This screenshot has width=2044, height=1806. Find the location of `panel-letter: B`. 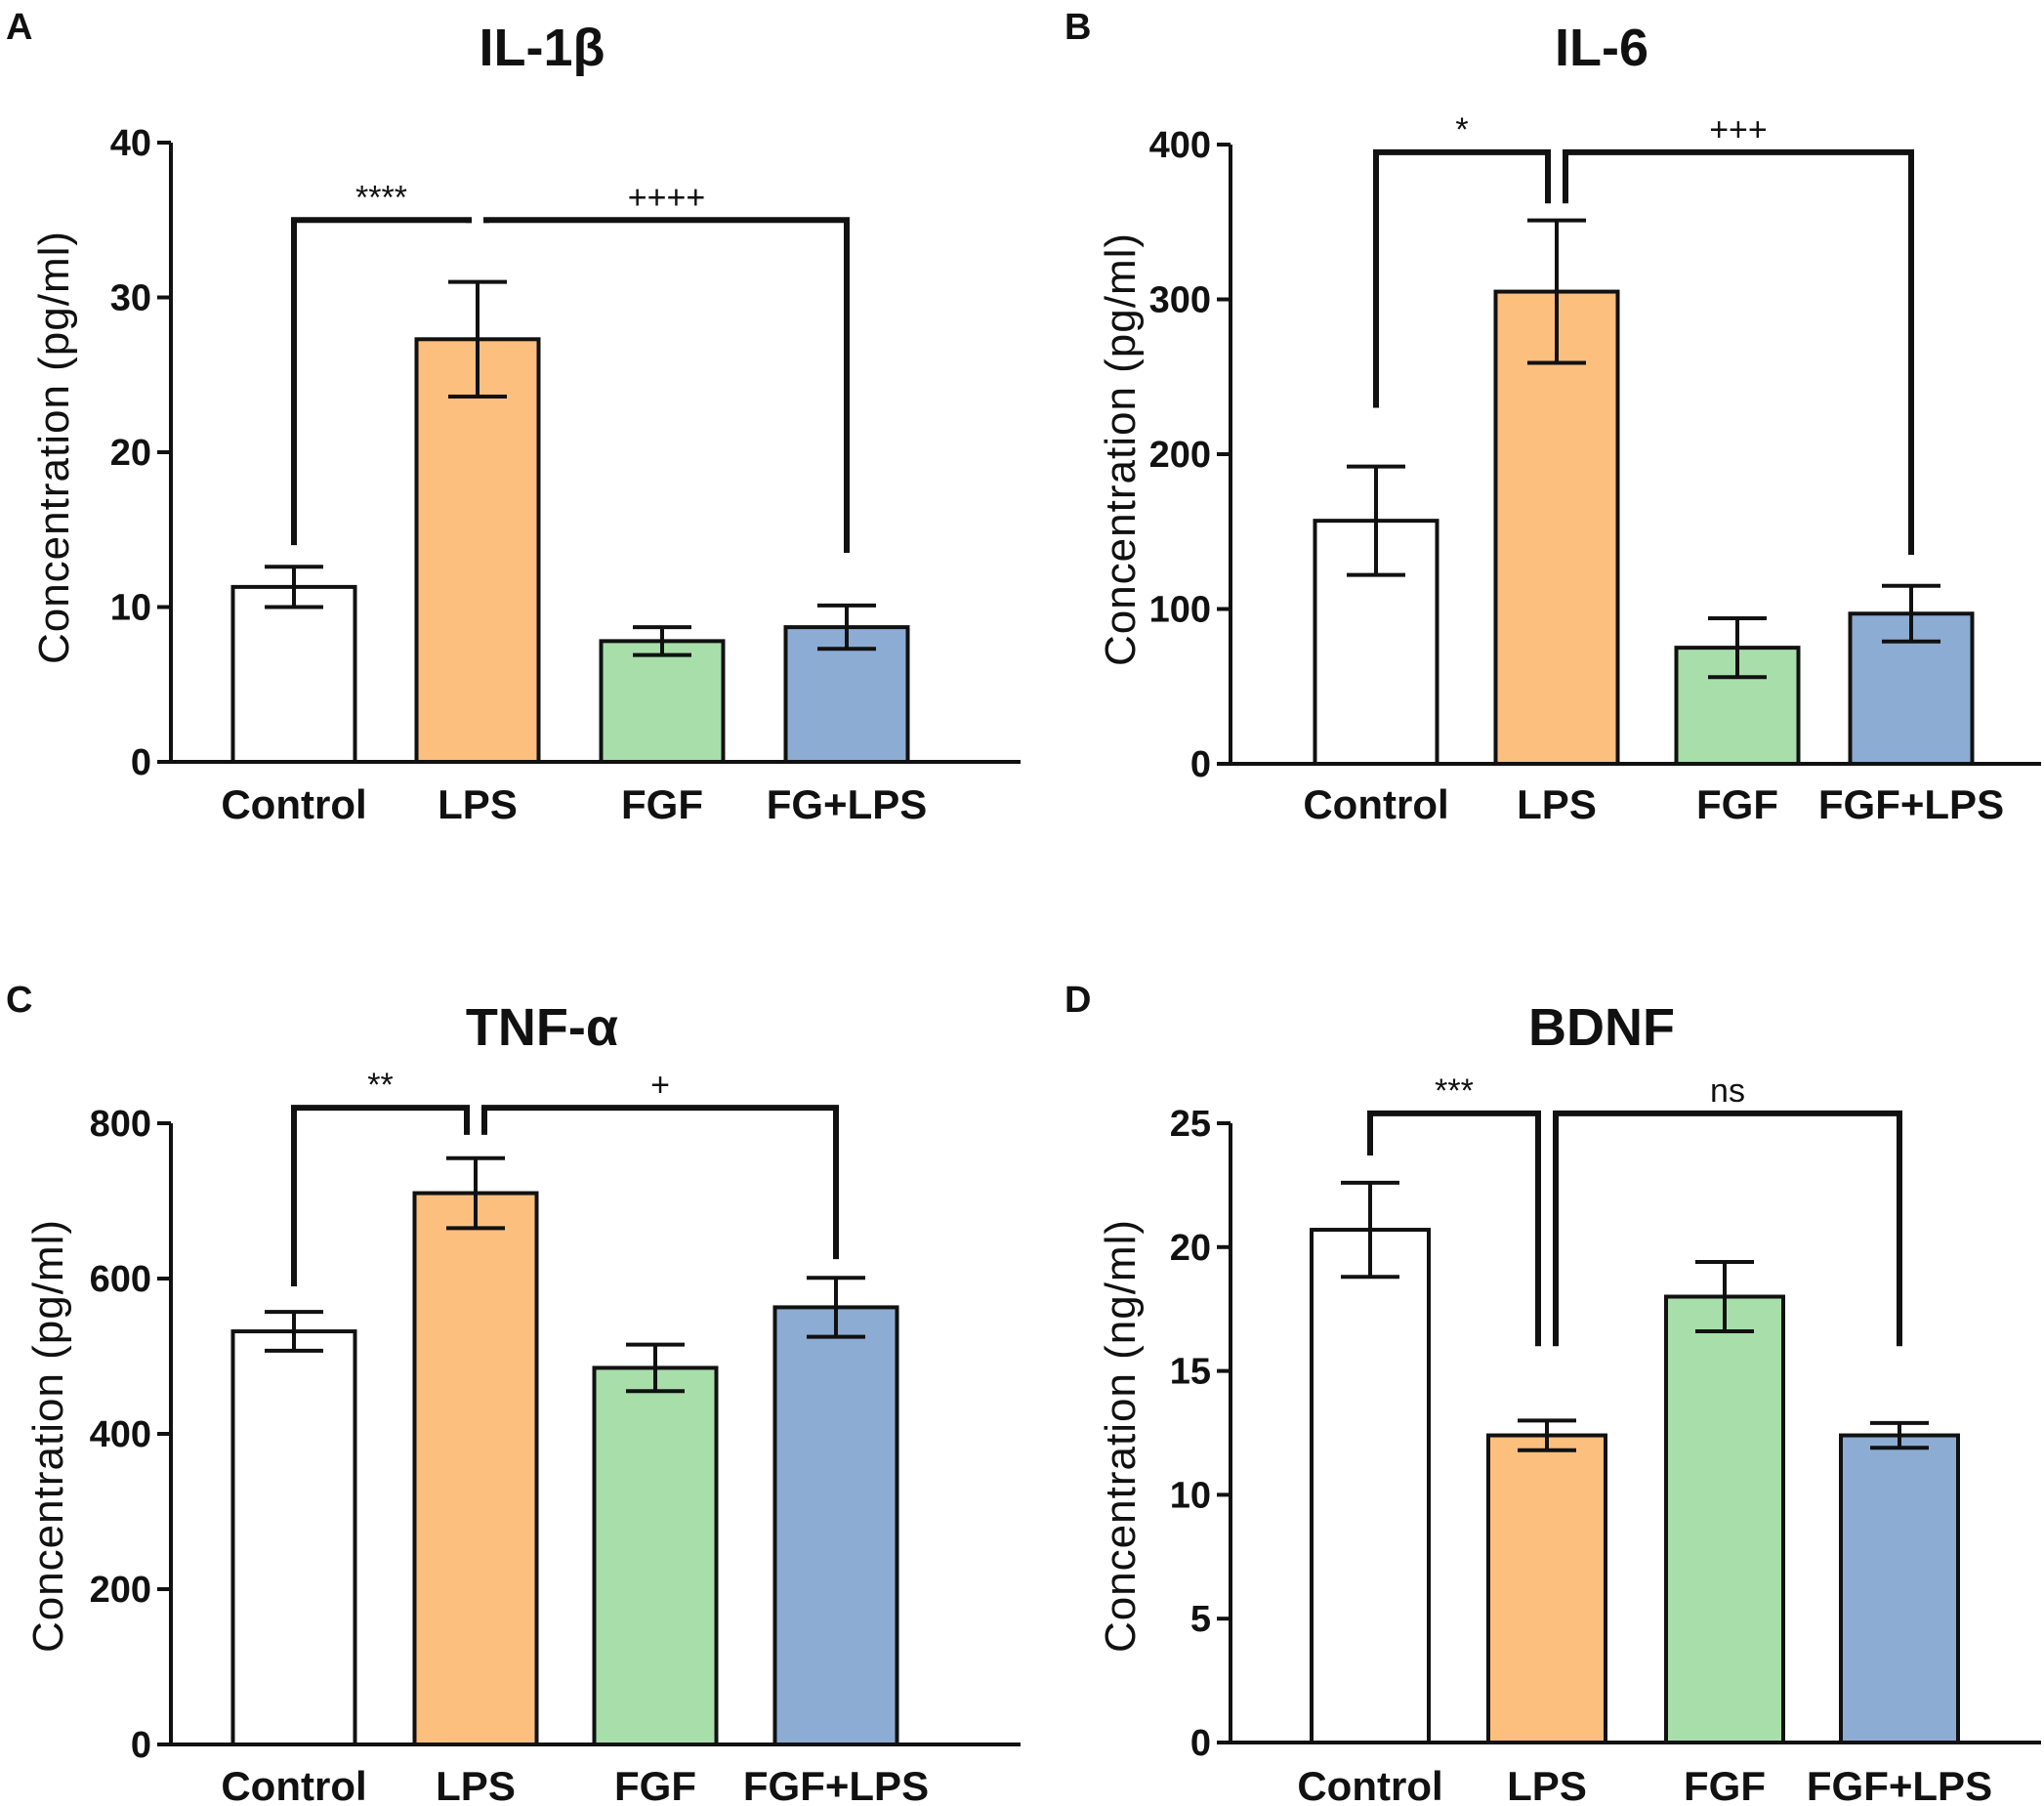

panel-letter: B is located at coordinates (1077, 27).